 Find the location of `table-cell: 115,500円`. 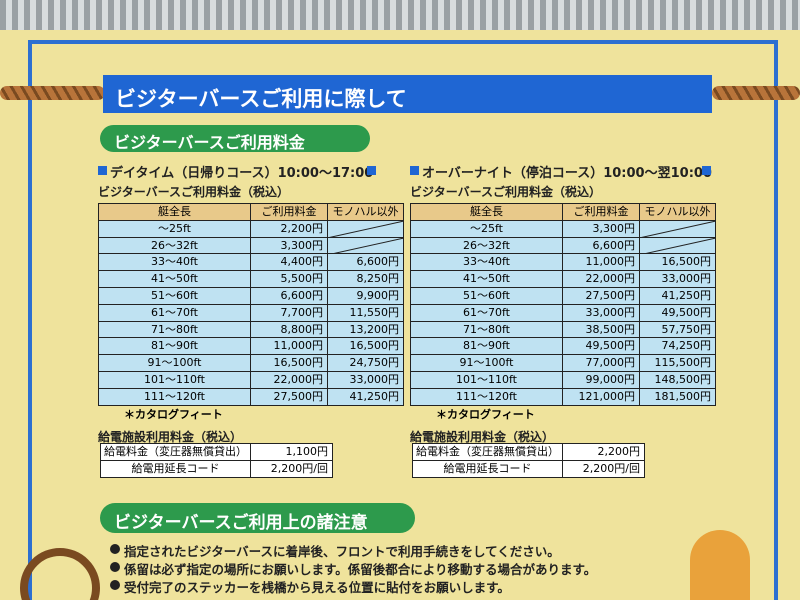

table-cell: 115,500円 is located at coordinates (677, 363).